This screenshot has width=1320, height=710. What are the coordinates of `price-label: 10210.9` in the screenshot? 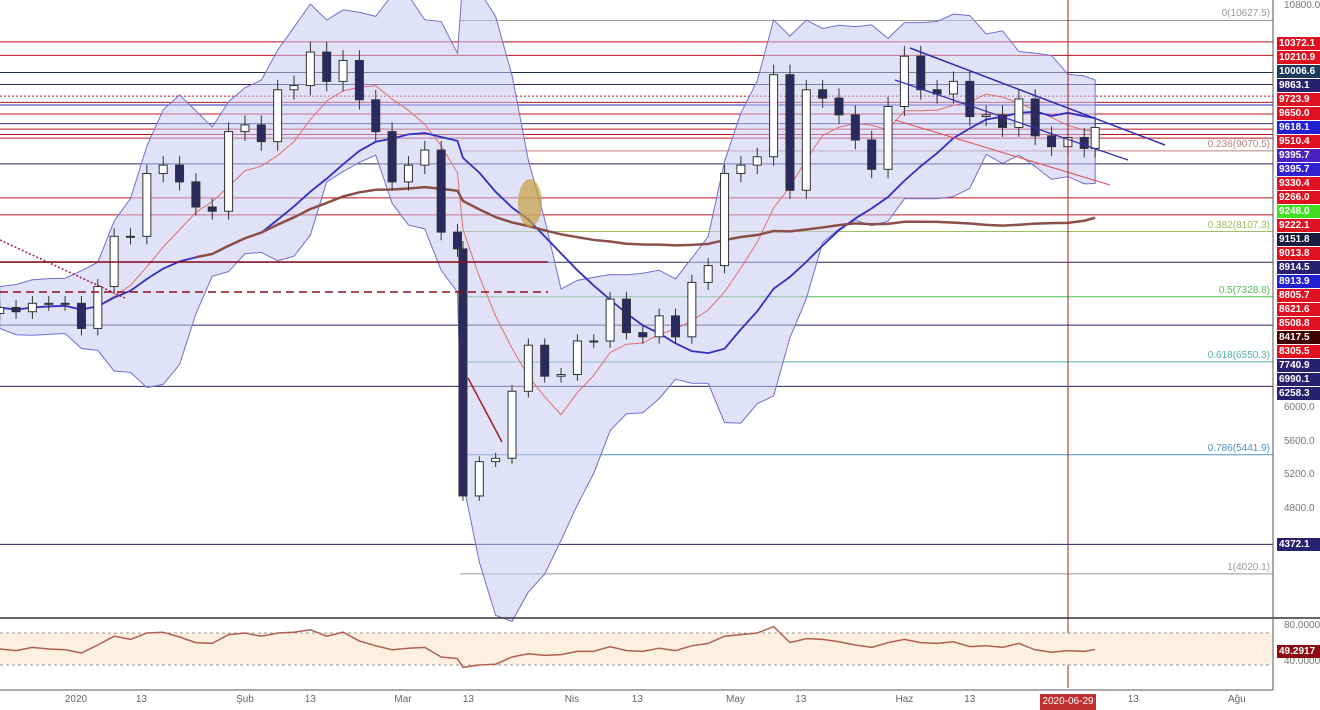 It's located at (1298, 57).